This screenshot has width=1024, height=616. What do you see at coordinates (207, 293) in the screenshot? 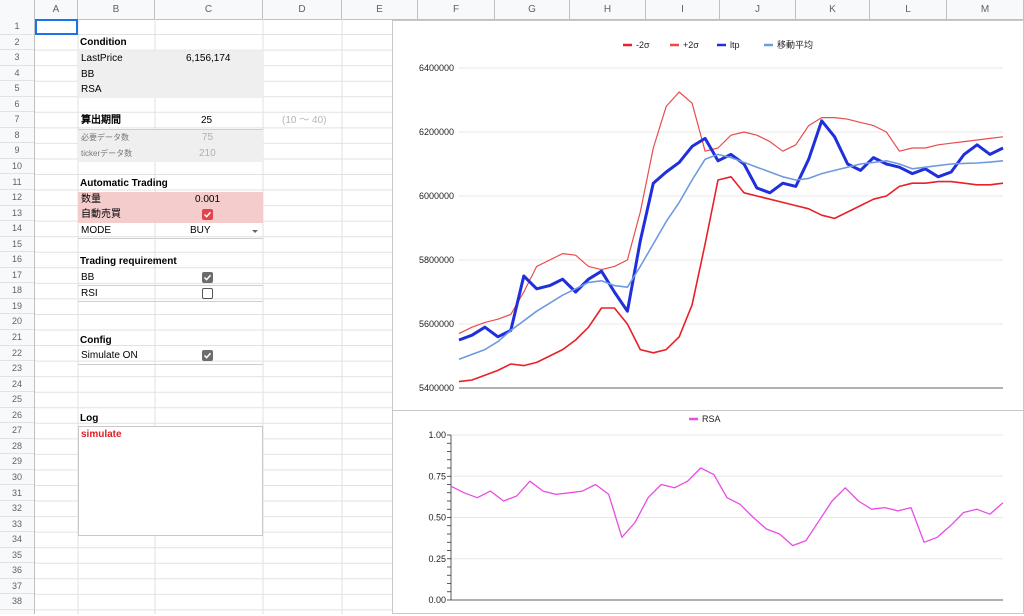
I see `req-rsi-checkbox` at bounding box center [207, 293].